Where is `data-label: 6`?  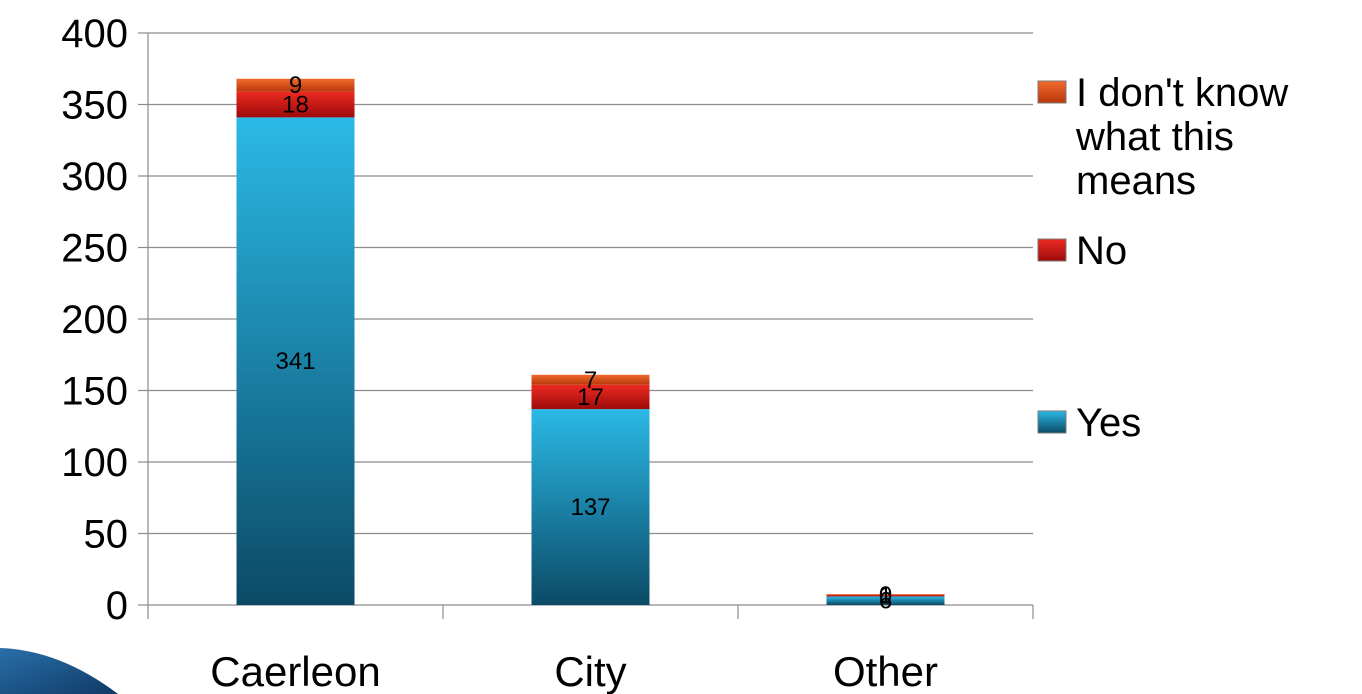 data-label: 6 is located at coordinates (885, 601).